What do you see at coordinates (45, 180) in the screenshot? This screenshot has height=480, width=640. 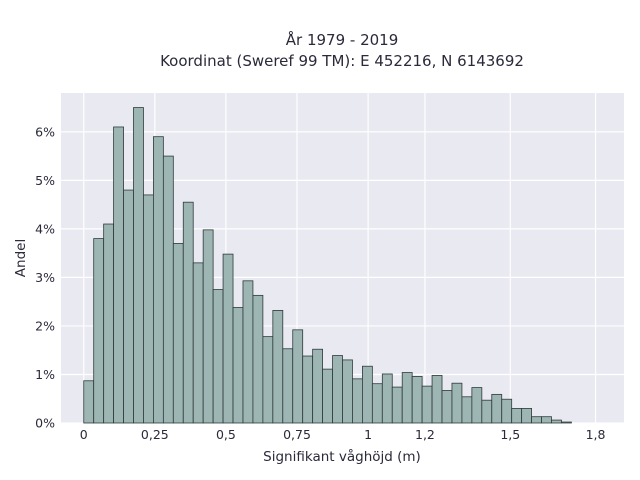 I see `y-tick-label: 5%` at bounding box center [45, 180].